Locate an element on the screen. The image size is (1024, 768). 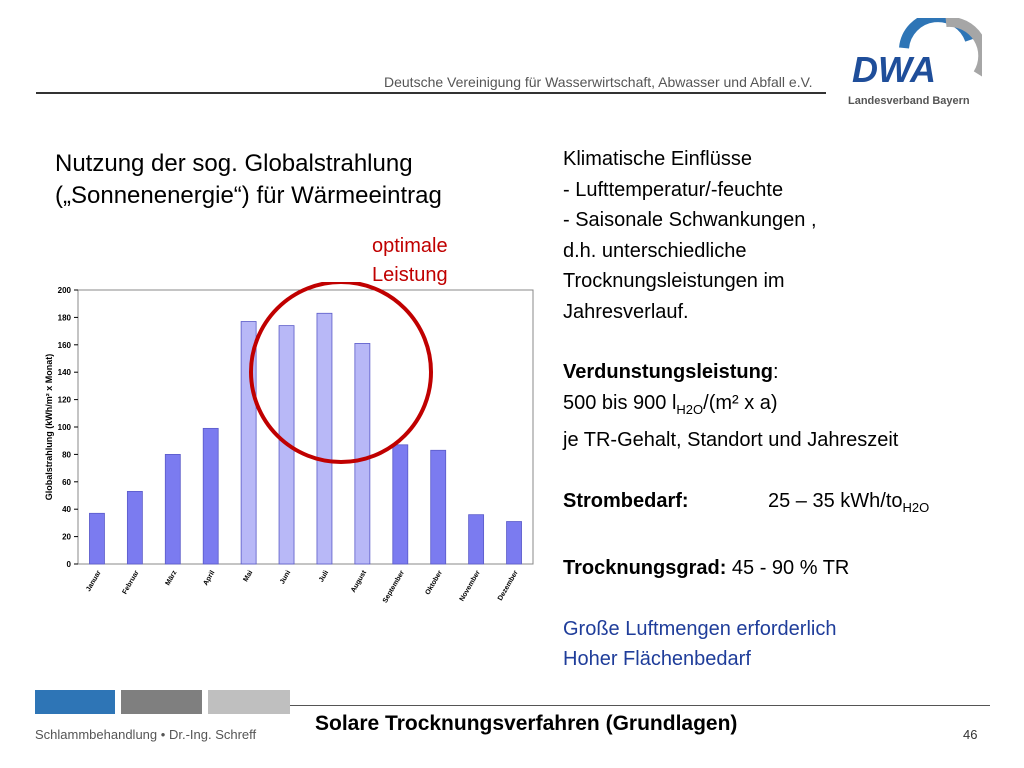
footer-author-name: Dr.-Ing. Schreff is located at coordinates (212, 734).